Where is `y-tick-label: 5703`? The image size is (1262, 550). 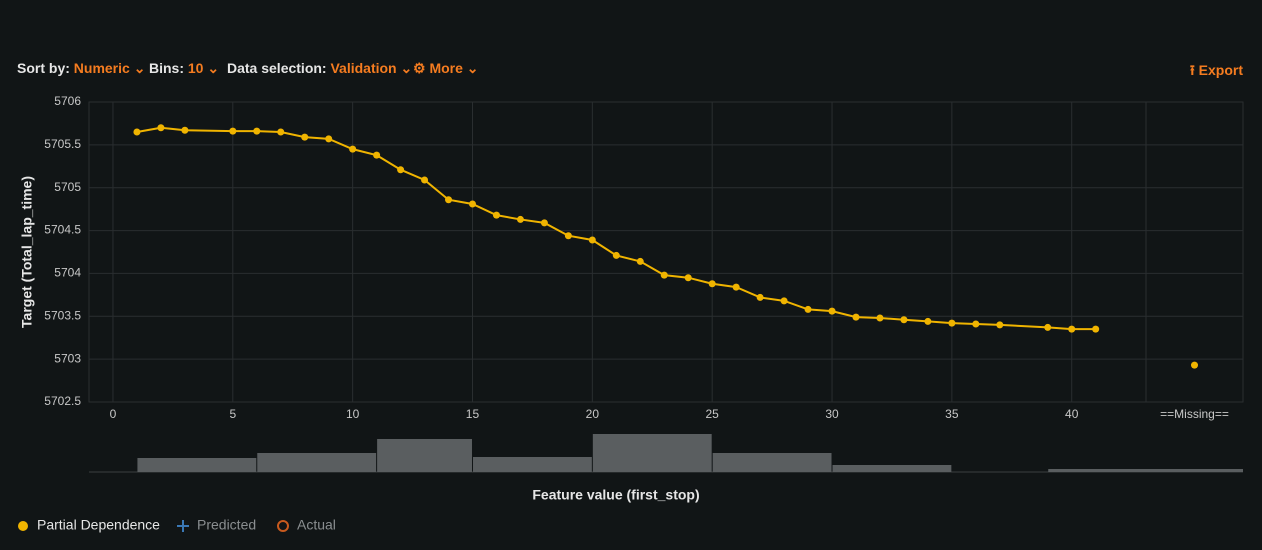 y-tick-label: 5703 is located at coordinates (67, 358).